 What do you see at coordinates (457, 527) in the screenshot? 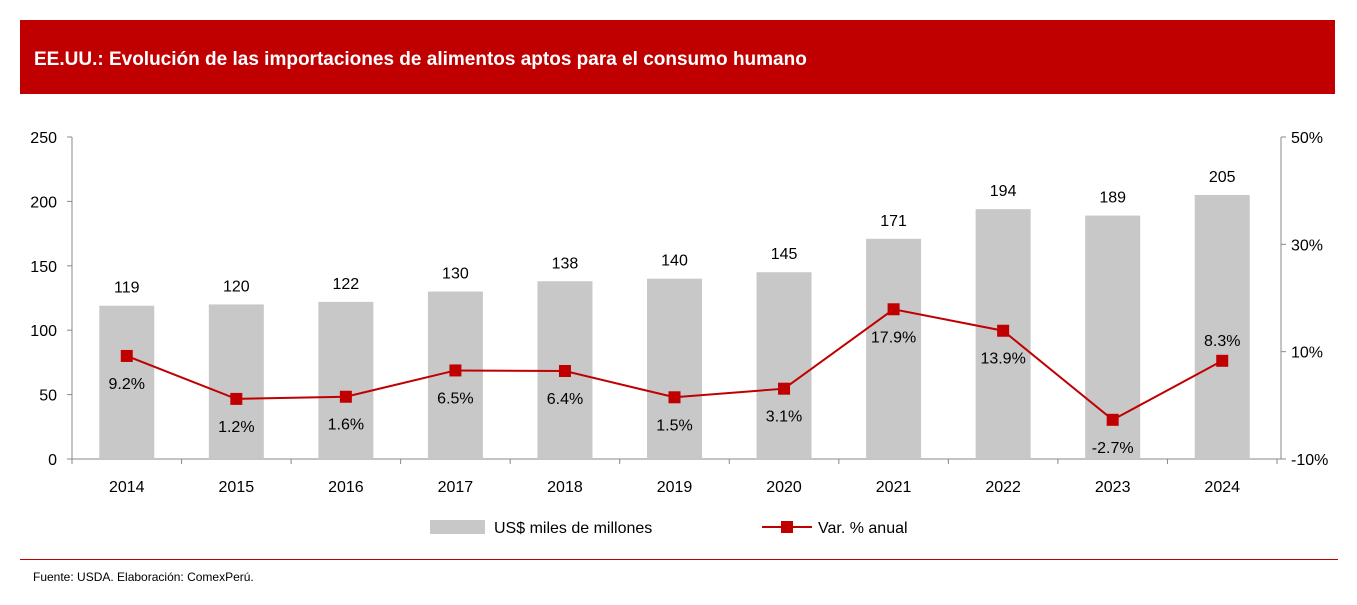
I see `legend-bar-swatch` at bounding box center [457, 527].